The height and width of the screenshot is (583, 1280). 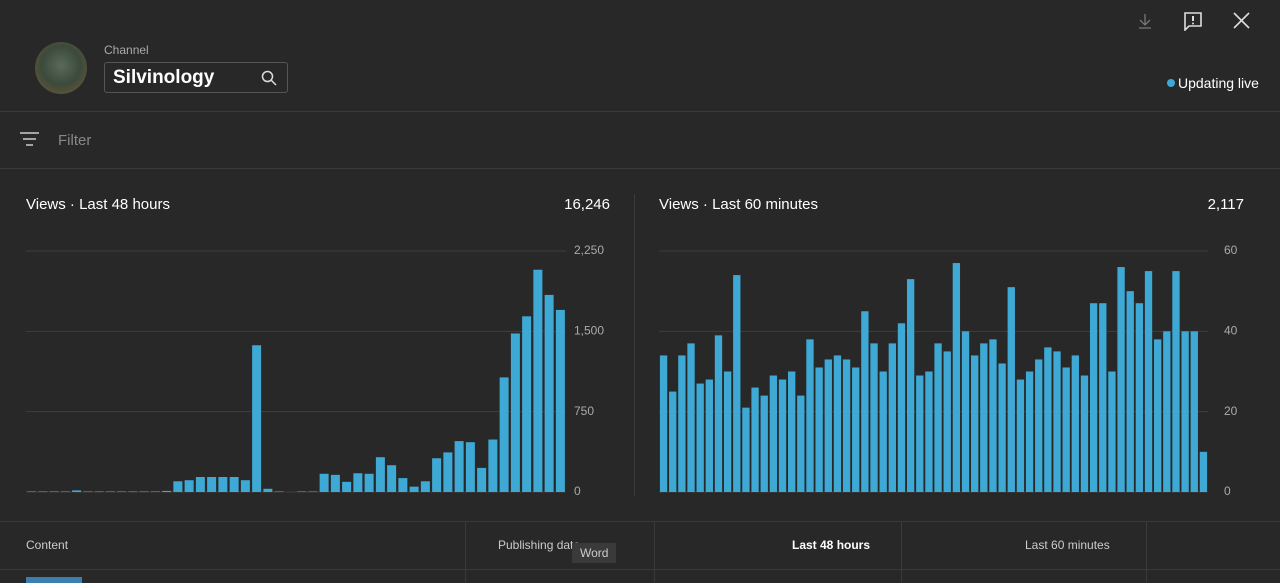 I want to click on filter-icon, so click(x=30, y=139).